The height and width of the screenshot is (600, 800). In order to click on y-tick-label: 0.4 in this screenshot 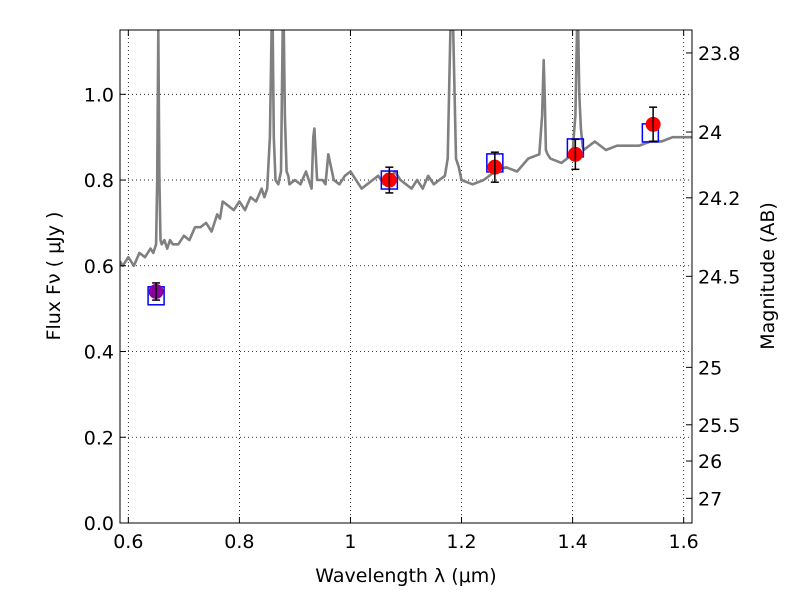, I will do `click(99, 353)`.